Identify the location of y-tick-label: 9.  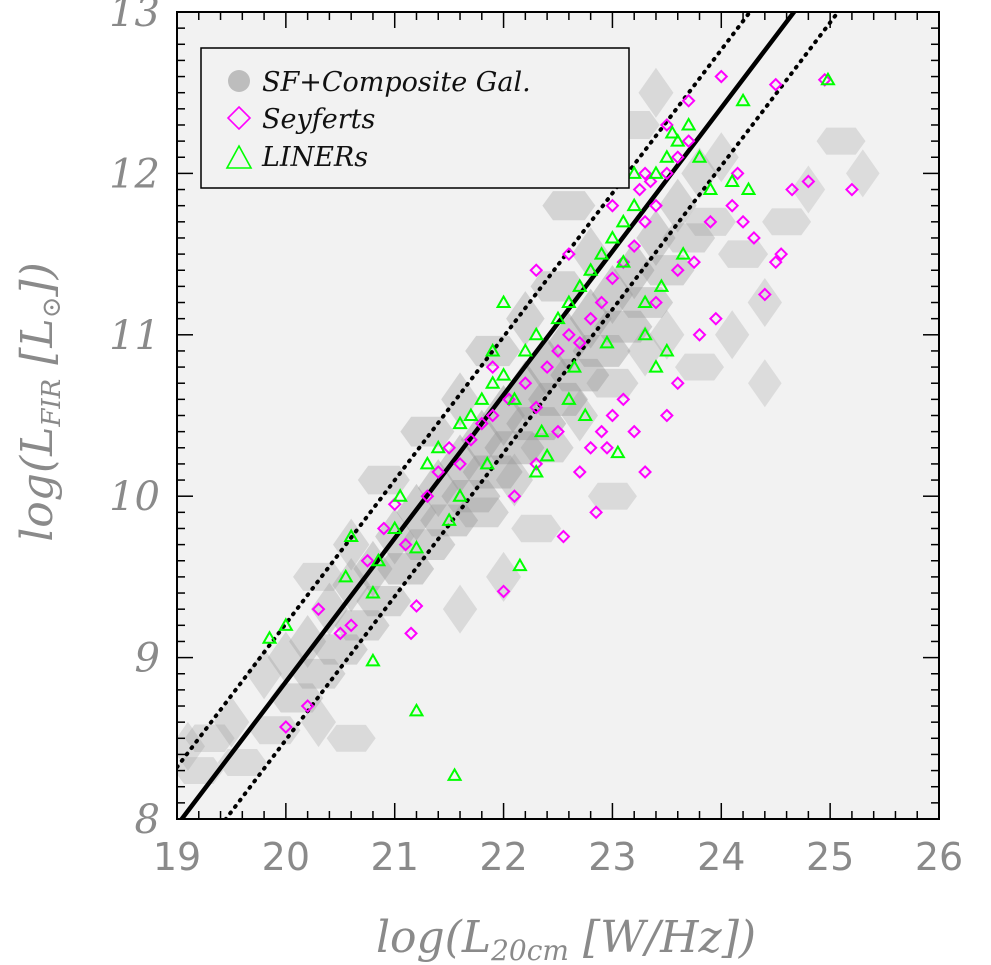
(147, 659).